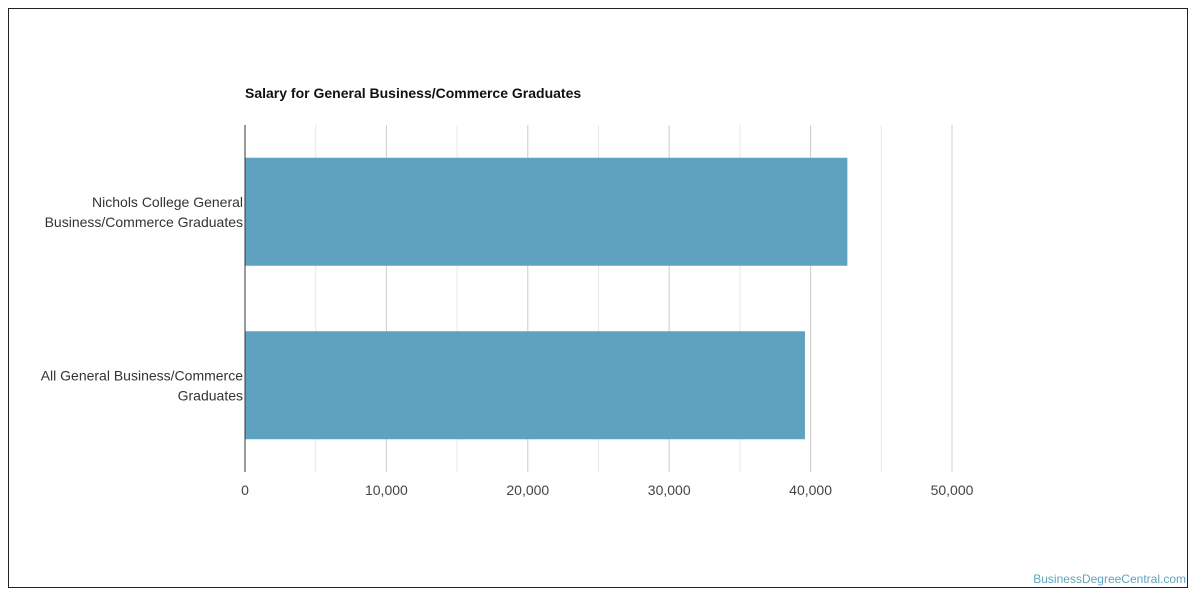 This screenshot has width=1200, height=600. Describe the element at coordinates (810, 490) in the screenshot. I see `x-tick-label: 40,000` at that location.